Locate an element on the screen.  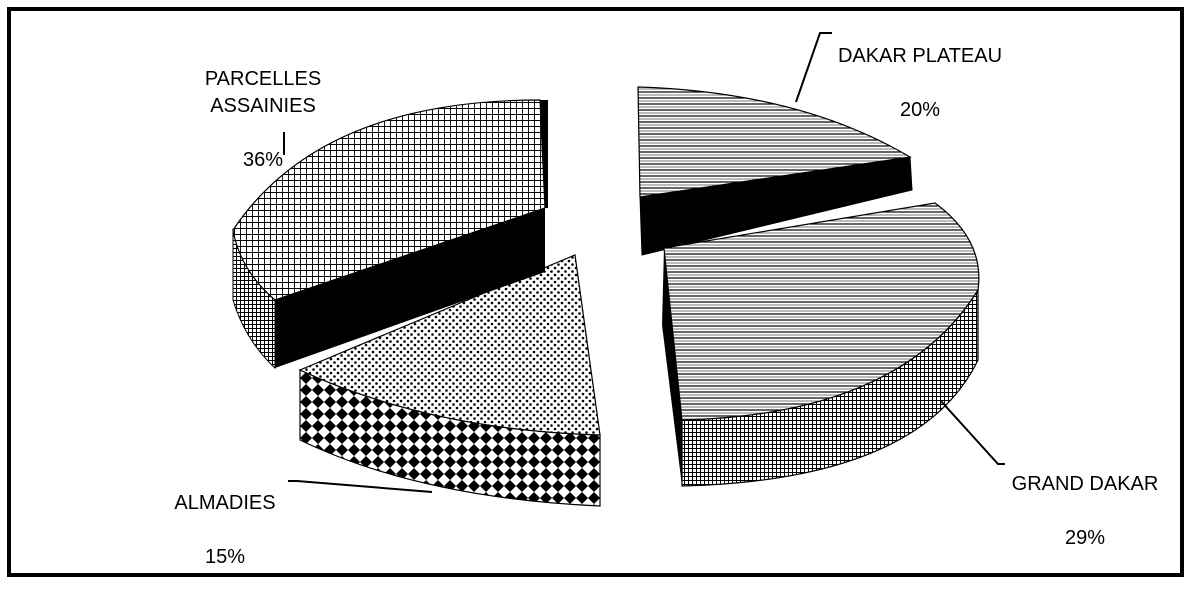
slice-name: ALMADIES is located at coordinates (225, 503).